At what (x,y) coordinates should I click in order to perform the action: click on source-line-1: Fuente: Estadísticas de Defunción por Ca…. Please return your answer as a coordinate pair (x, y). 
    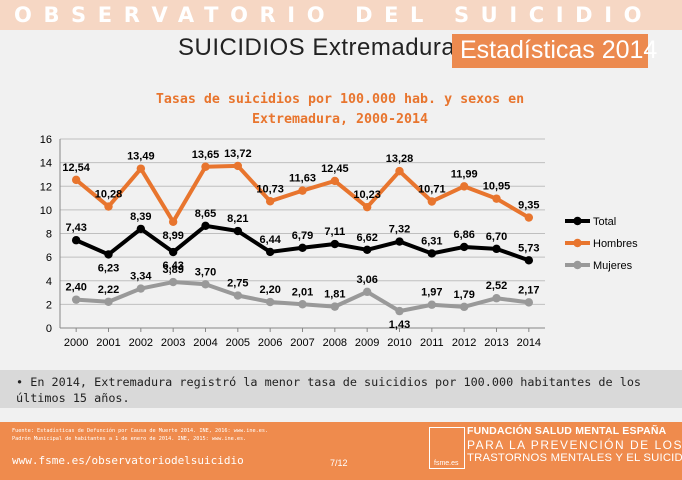
    Looking at the image, I should click on (140, 431).